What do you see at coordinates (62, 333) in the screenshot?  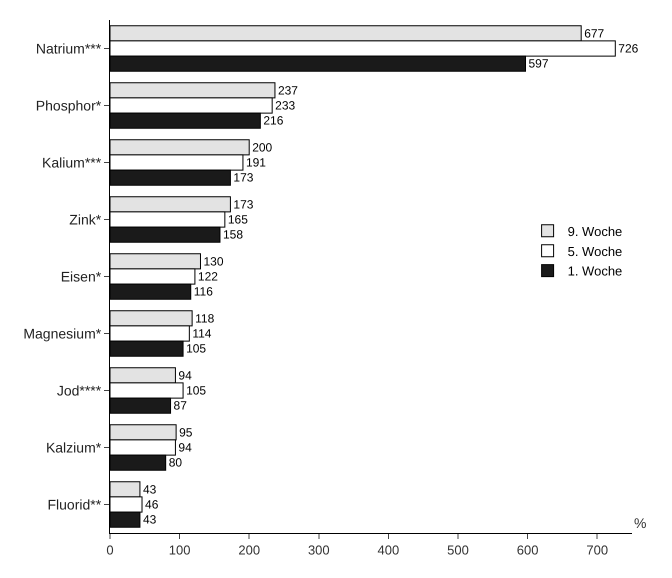 I see `y-tick-label: Magnesium*` at bounding box center [62, 333].